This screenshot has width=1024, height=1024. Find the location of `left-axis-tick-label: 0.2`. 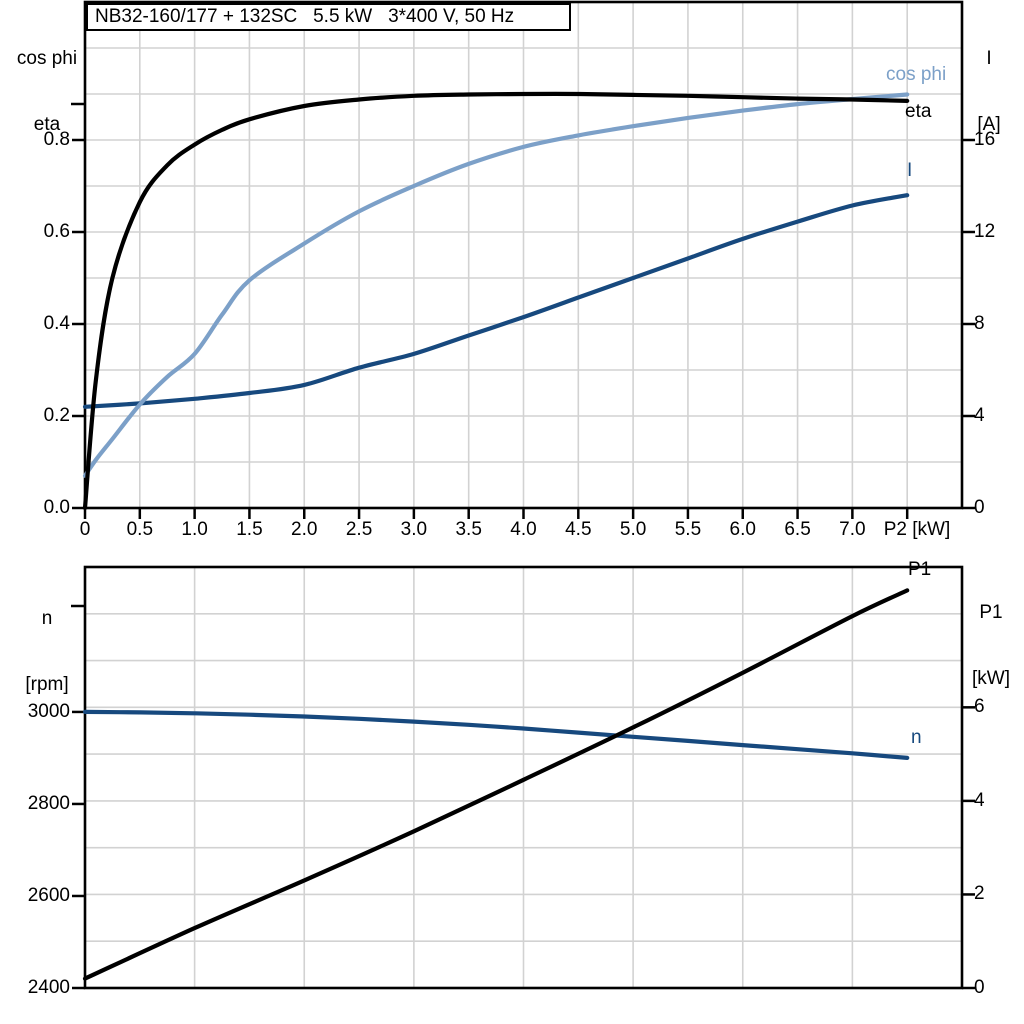

left-axis-tick-label: 0.2 is located at coordinates (56, 415).